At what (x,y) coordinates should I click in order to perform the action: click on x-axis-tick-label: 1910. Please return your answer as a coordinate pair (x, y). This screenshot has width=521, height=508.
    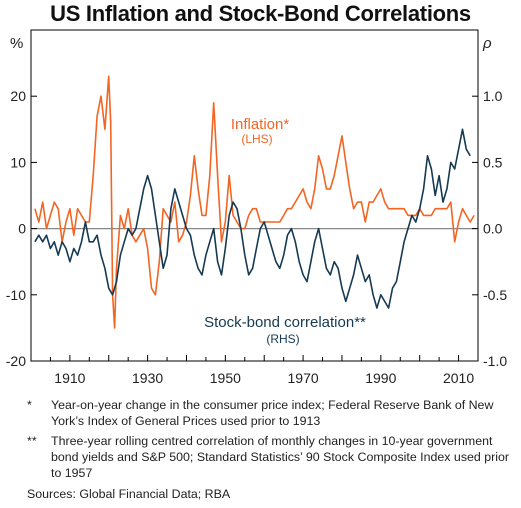
    Looking at the image, I should click on (69, 378).